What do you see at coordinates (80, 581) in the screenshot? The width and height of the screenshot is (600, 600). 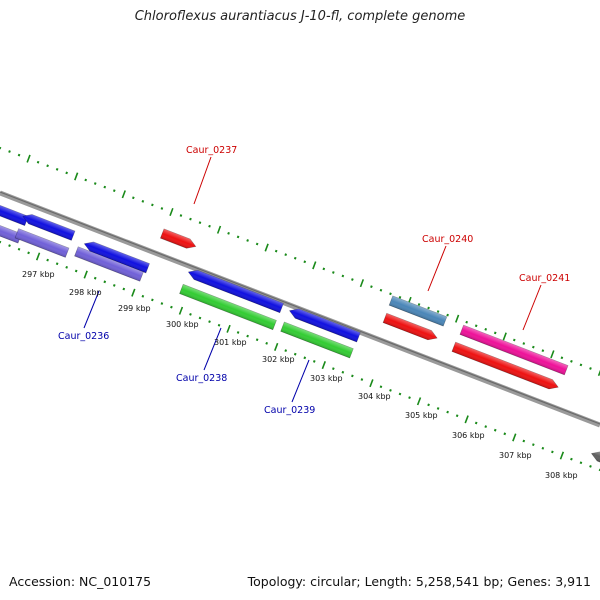 I see `accession-text: Accession: NC_010175` at bounding box center [80, 581].